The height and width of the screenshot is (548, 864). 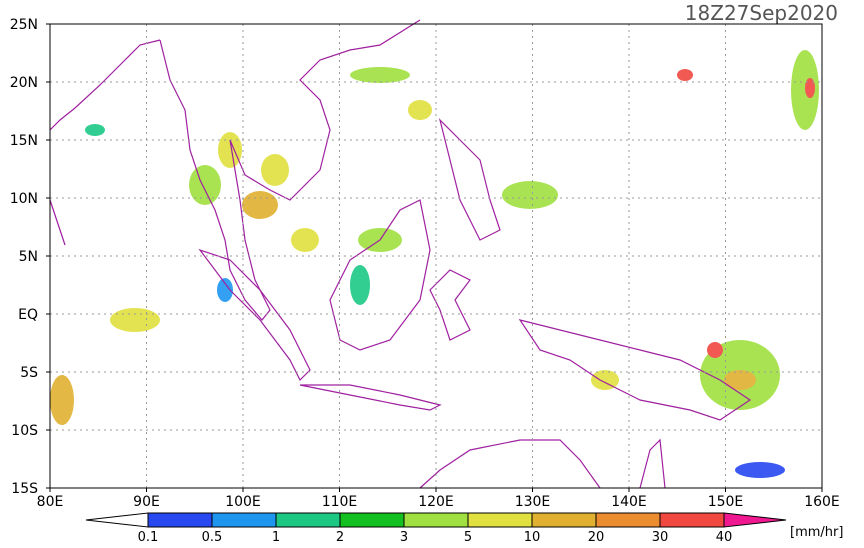 I want to click on x-tick-label: 160E, so click(x=822, y=502).